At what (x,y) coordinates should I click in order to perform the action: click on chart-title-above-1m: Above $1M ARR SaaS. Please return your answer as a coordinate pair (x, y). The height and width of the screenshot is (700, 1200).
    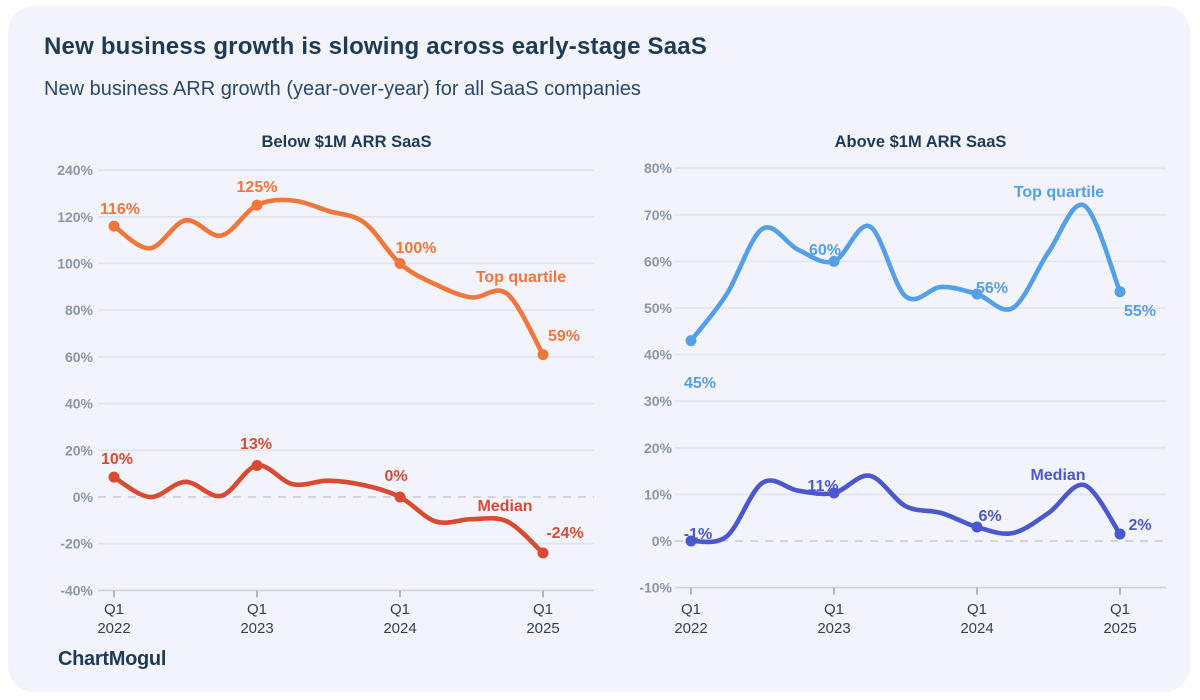
    Looking at the image, I should click on (920, 142).